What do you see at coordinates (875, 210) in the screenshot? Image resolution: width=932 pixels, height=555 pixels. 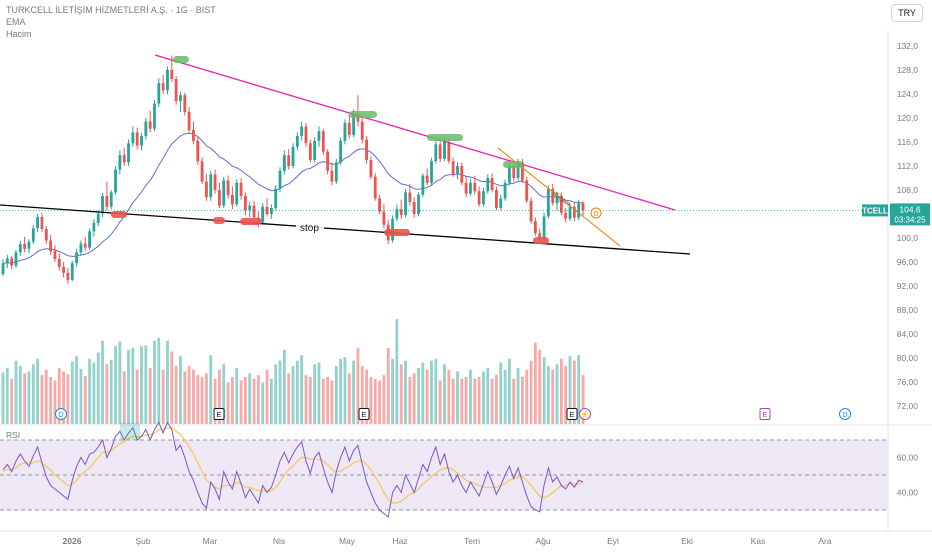 I see `price-tag-symbol-bg` at bounding box center [875, 210].